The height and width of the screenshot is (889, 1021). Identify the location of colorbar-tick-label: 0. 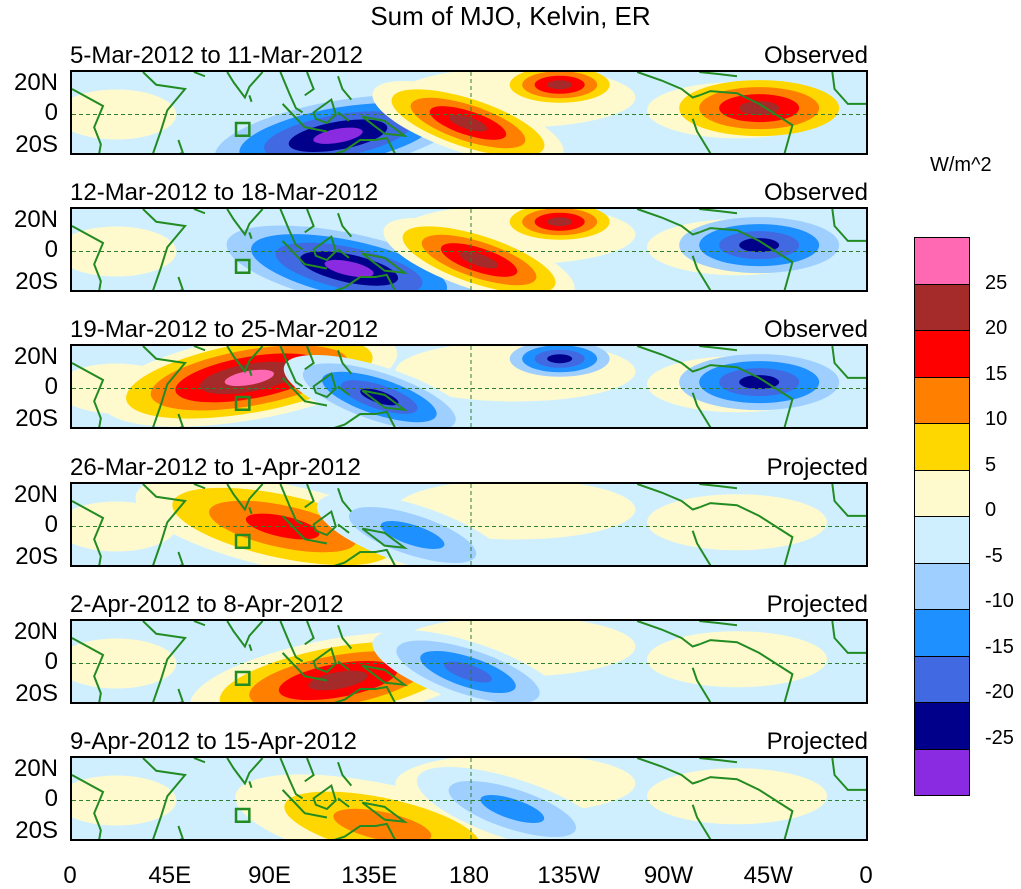
(991, 510).